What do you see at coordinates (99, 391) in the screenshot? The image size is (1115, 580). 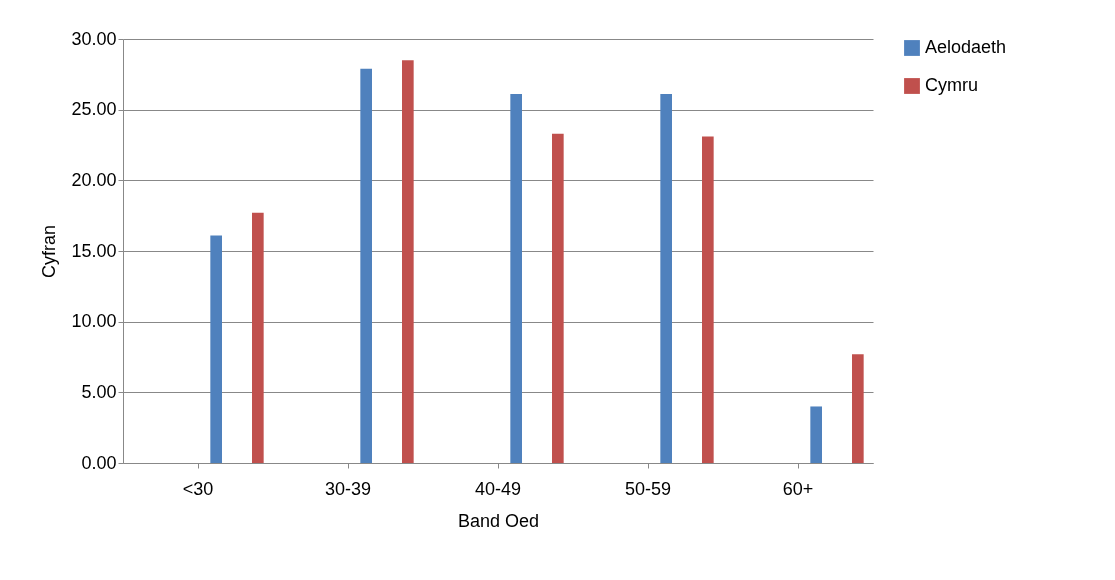 I see `y-tick-label: 5.00` at bounding box center [99, 391].